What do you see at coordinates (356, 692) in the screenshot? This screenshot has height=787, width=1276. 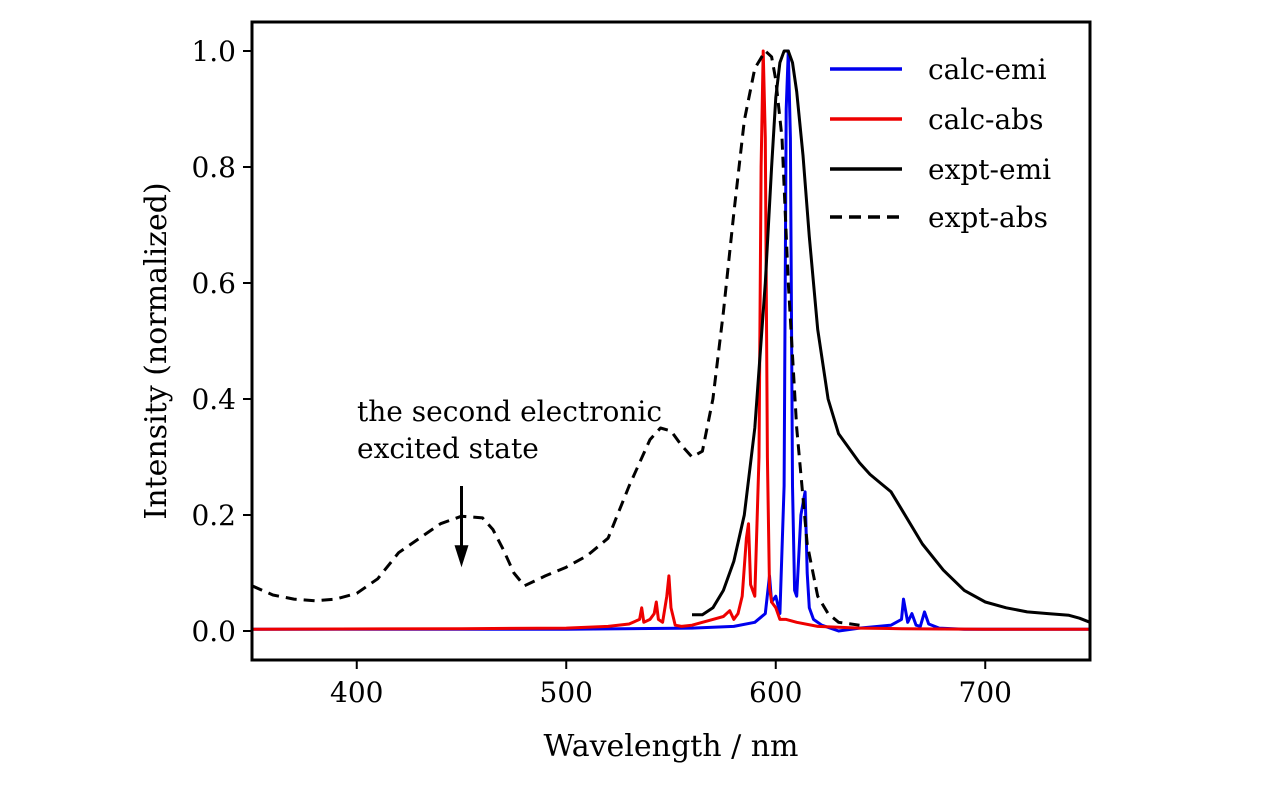 I see `x-tick-label: 400` at bounding box center [356, 692].